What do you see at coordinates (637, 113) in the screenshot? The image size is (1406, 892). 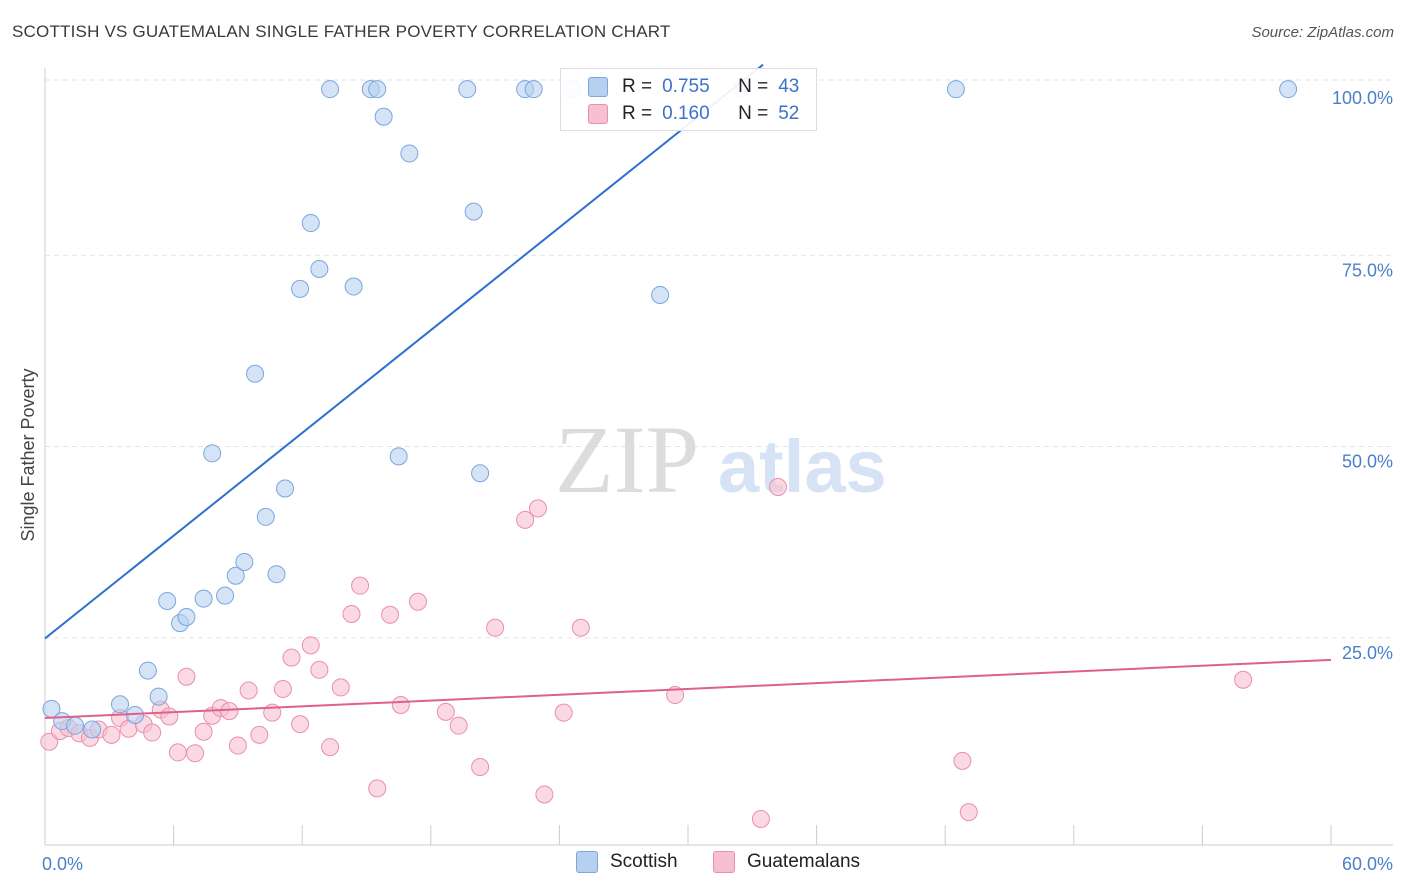 I see `legend-r-label: R =` at bounding box center [637, 113].